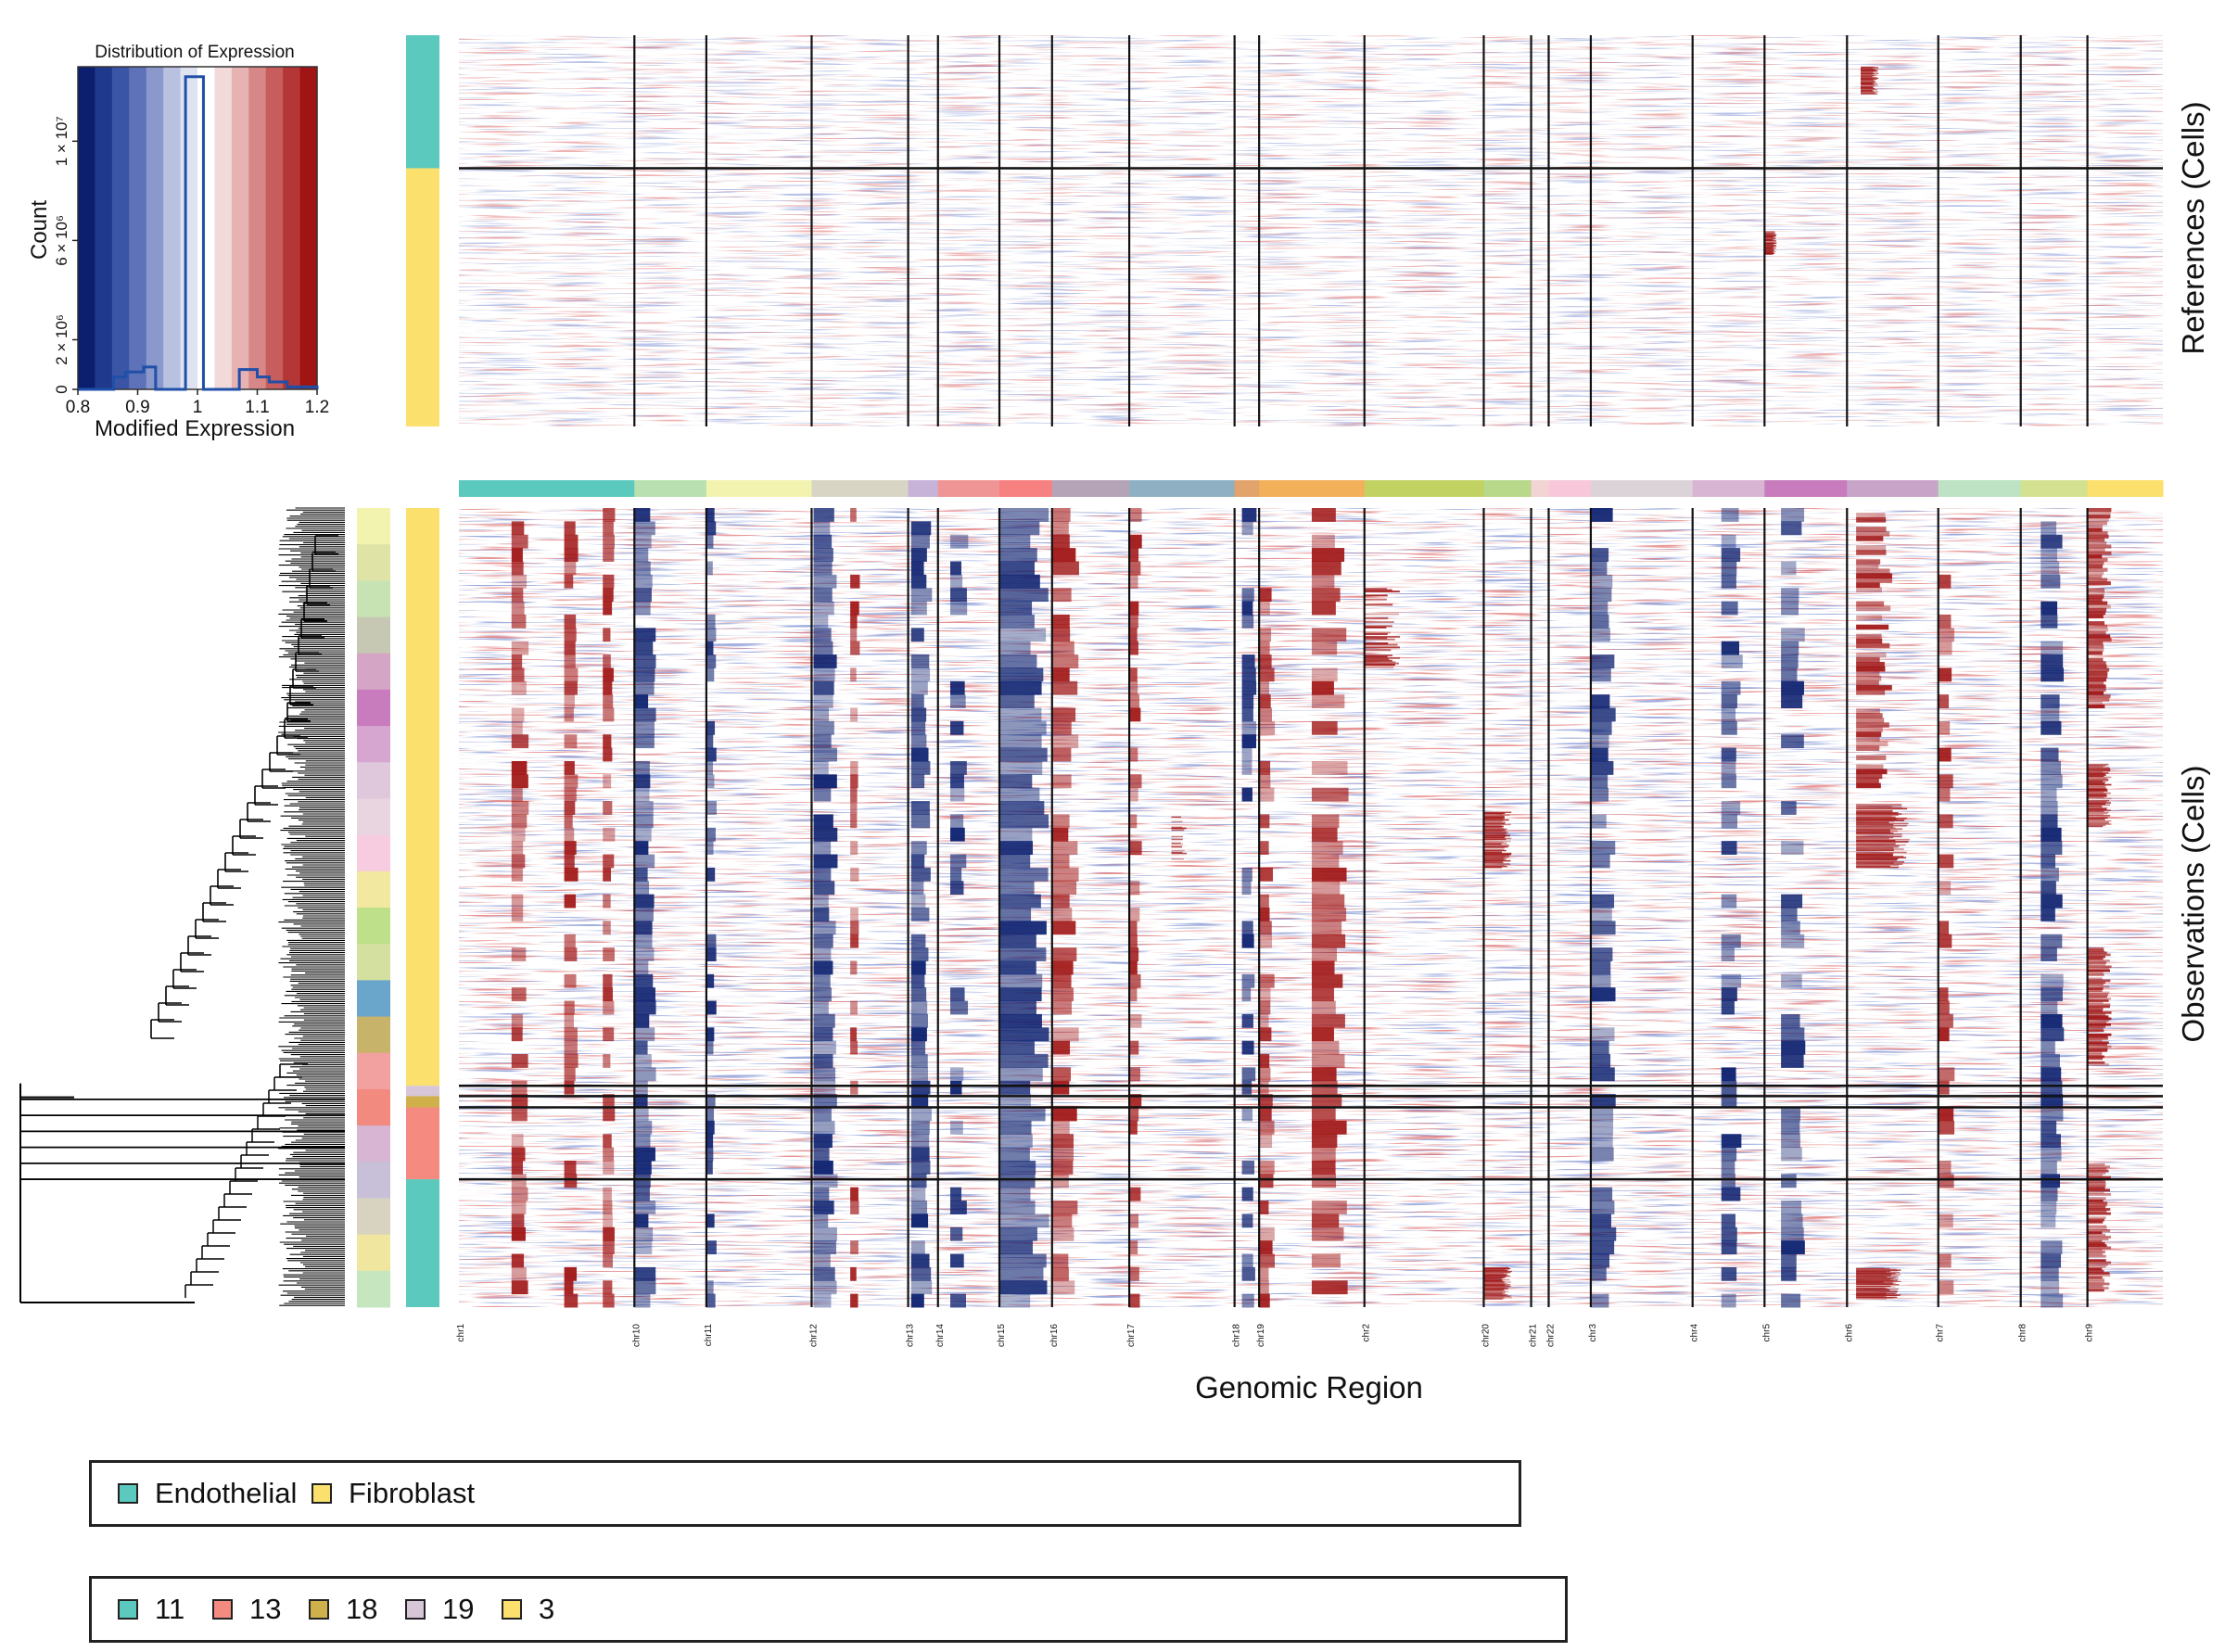 Image resolution: width=2225 pixels, height=1652 pixels. I want to click on colorbar-segment, so click(292, 228).